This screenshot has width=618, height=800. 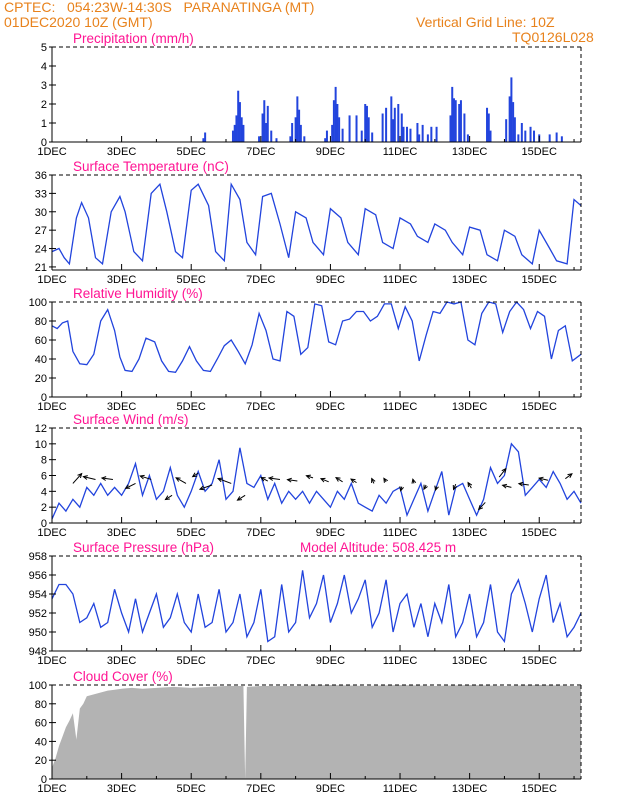 What do you see at coordinates (191, 280) in the screenshot?
I see `panel-2-xtick-label: 5DEC` at bounding box center [191, 280].